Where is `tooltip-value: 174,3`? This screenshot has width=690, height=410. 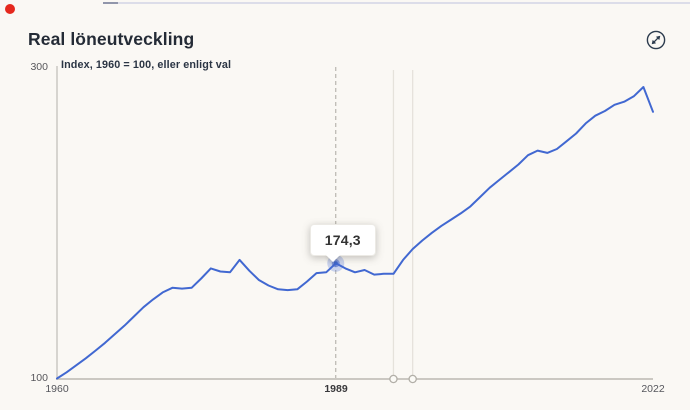 tooltip-value: 174,3 is located at coordinates (342, 239).